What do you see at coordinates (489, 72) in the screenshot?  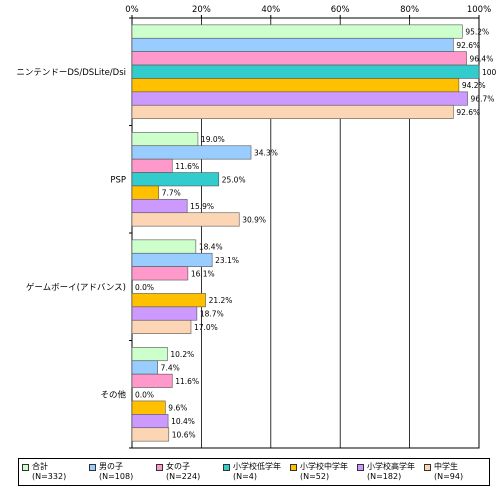 I see `data-label: 100.0%` at bounding box center [489, 72].